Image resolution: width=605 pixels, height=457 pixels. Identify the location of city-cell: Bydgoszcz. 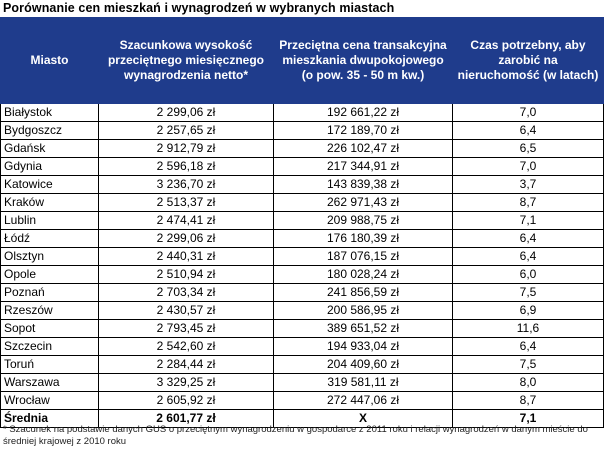
(49, 130).